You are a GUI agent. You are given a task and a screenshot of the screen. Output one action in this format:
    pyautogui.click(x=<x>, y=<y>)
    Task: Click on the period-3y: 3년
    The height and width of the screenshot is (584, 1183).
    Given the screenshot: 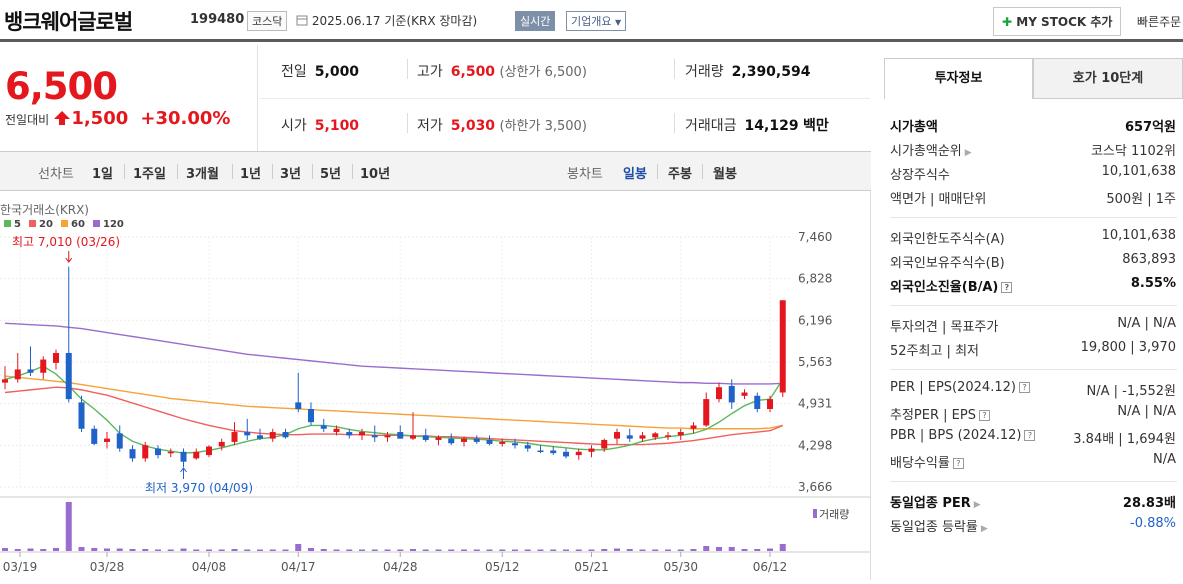 What is the action you would take?
    pyautogui.click(x=291, y=174)
    